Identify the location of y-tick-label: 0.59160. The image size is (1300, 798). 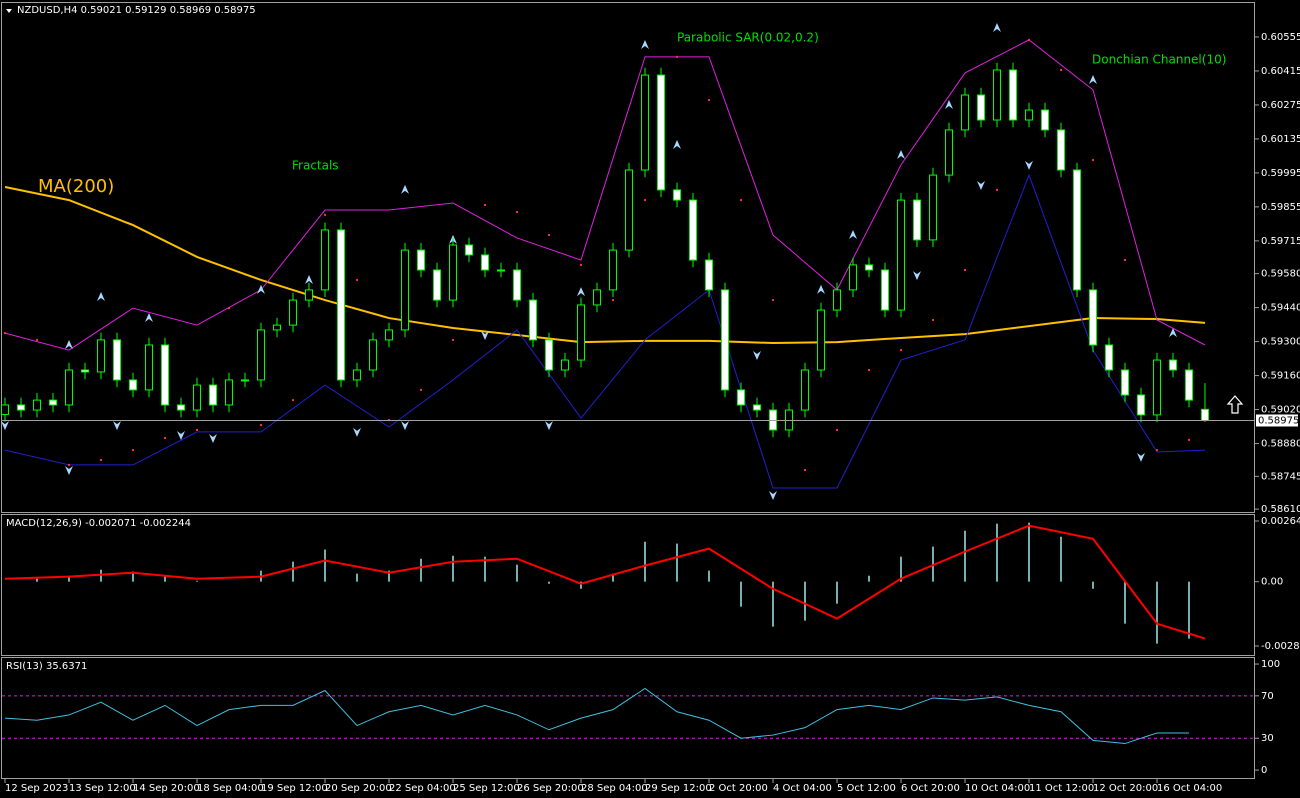
(1280, 376).